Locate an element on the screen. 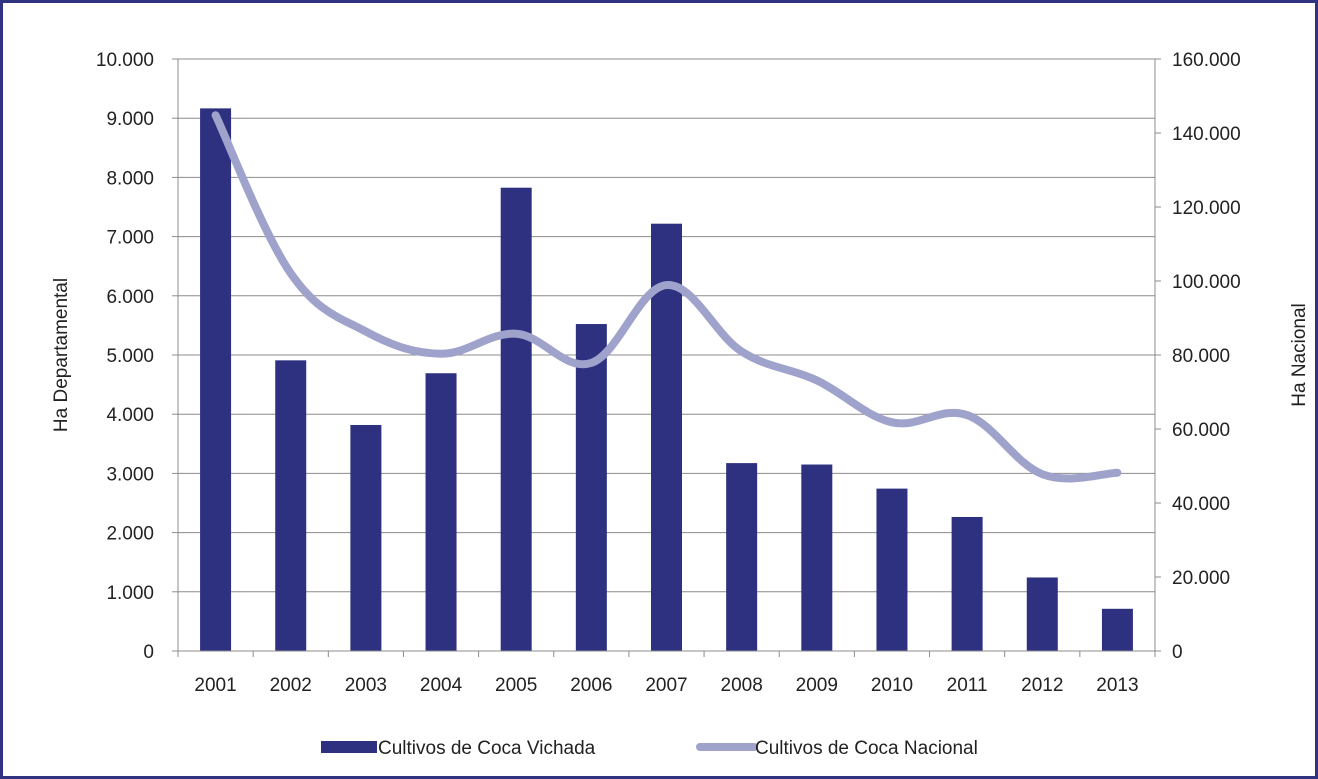 This screenshot has width=1318, height=779. x-tick-label: 2008 is located at coordinates (742, 685).